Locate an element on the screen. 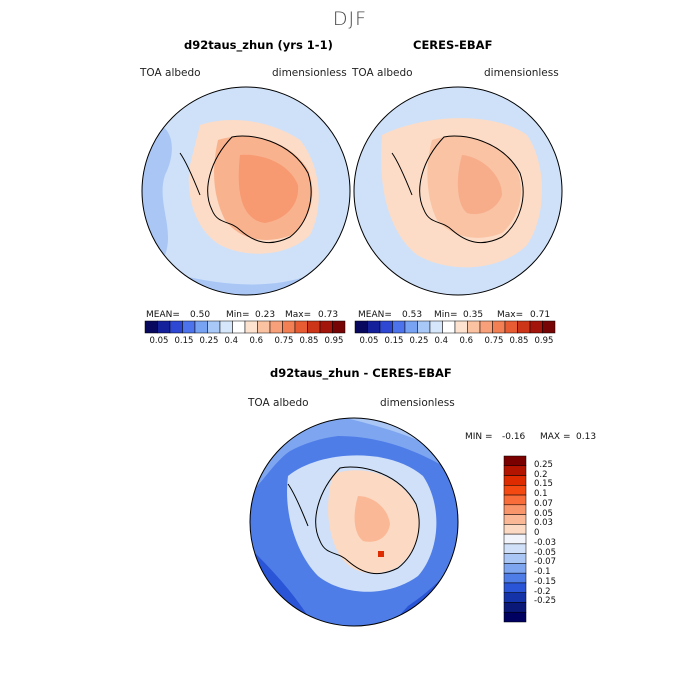  model-polar-map is located at coordinates (246, 191).